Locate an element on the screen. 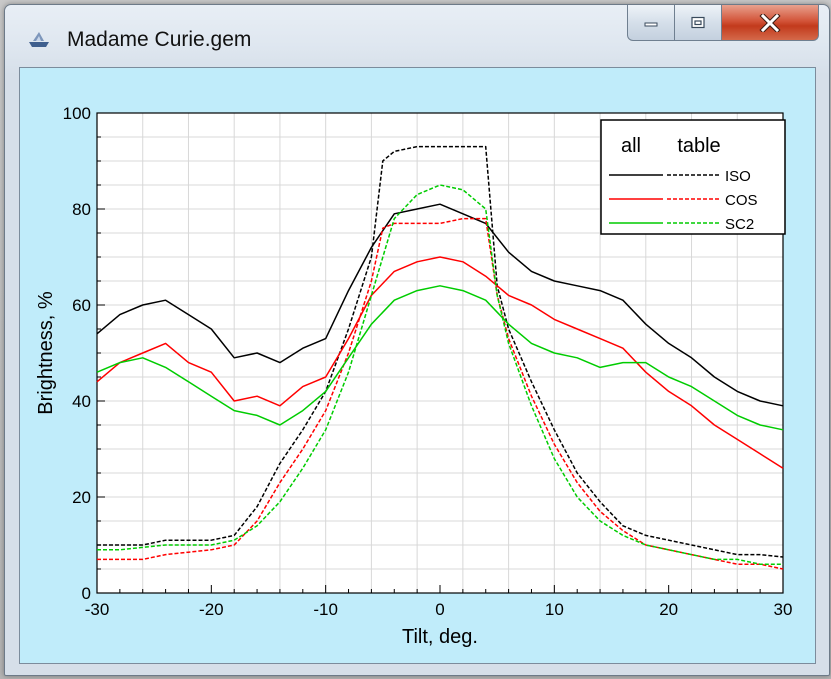 The height and width of the screenshot is (679, 831). maximize-icon is located at coordinates (698, 22).